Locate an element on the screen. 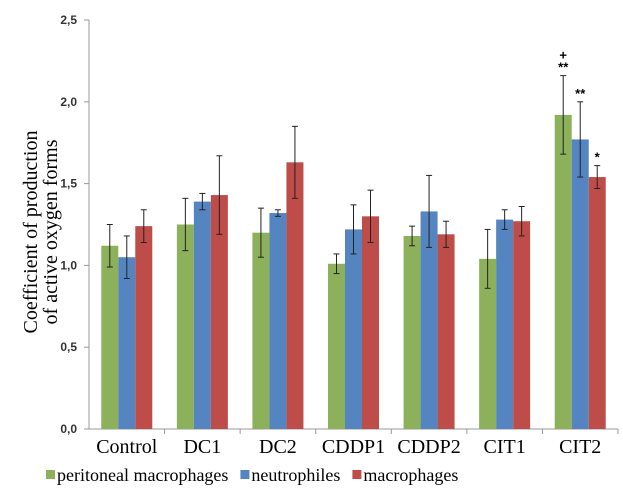  significance-marker: * is located at coordinates (598, 157).